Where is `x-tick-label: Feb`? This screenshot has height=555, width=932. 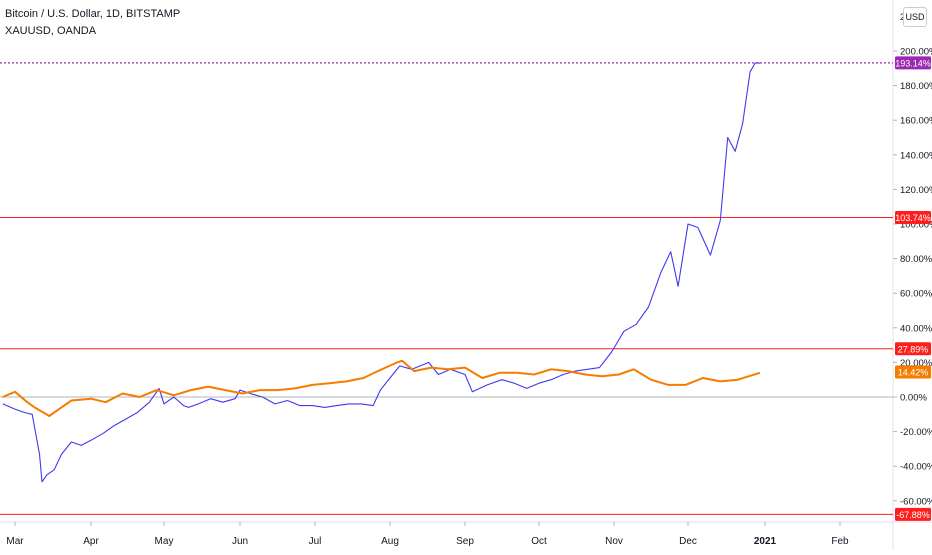
x-tick-label: Feb is located at coordinates (840, 541).